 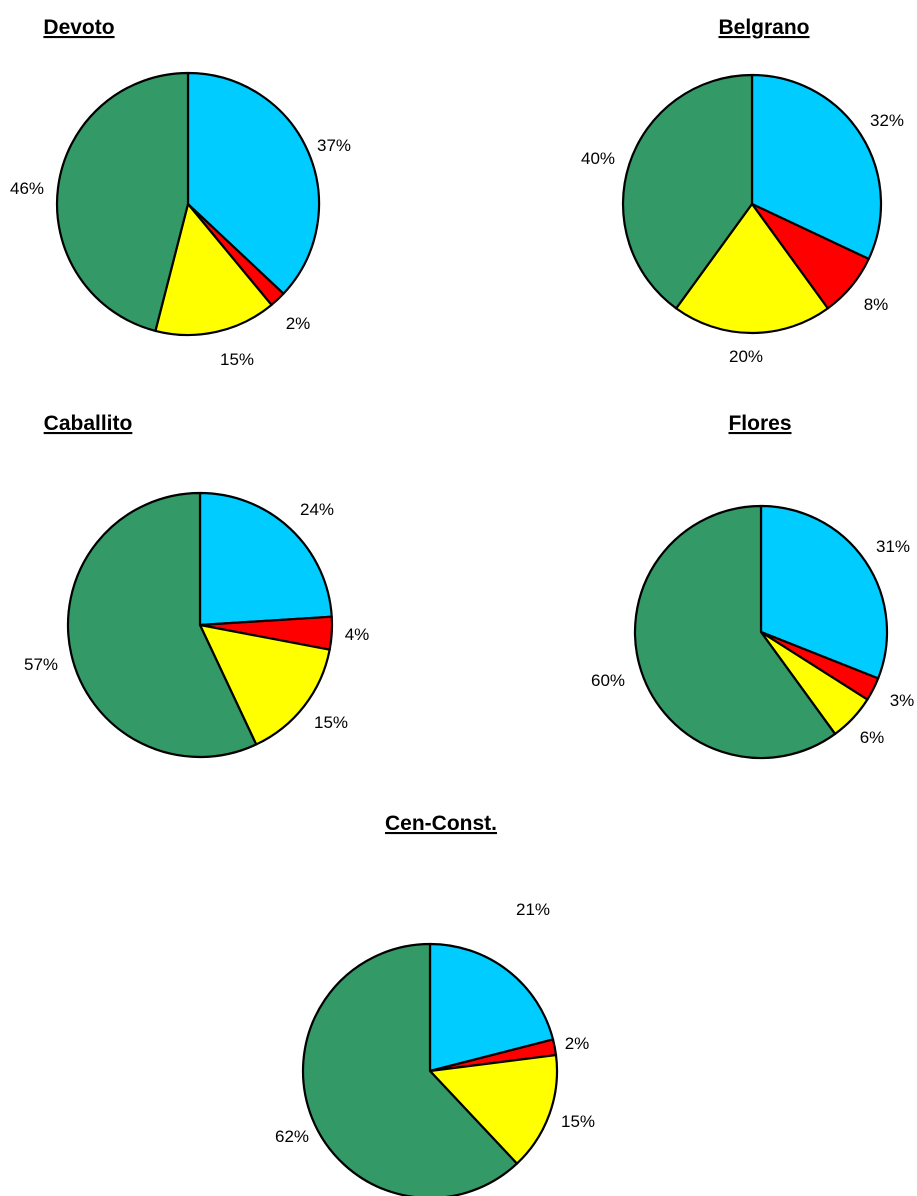 I want to click on pie-chart-belgrano: Belgrano 32% 8% 20% 40%, so click(x=742, y=191).